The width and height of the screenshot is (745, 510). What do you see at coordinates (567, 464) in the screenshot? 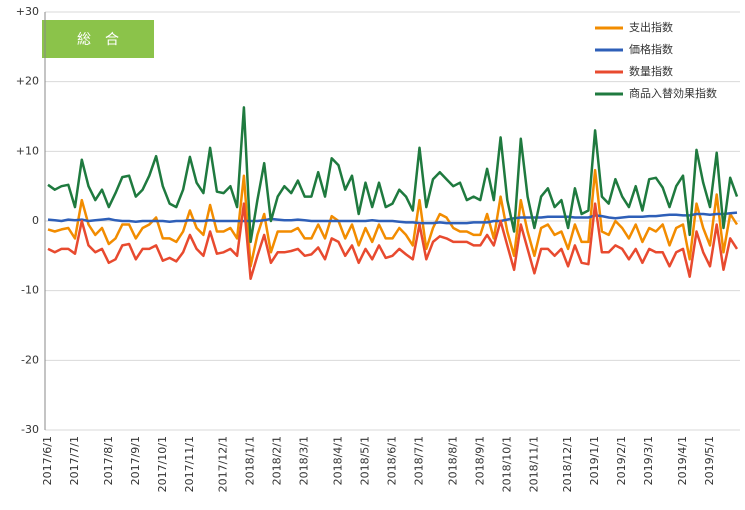
I see `x-tick-label: 2018/12/1` at bounding box center [567, 464].